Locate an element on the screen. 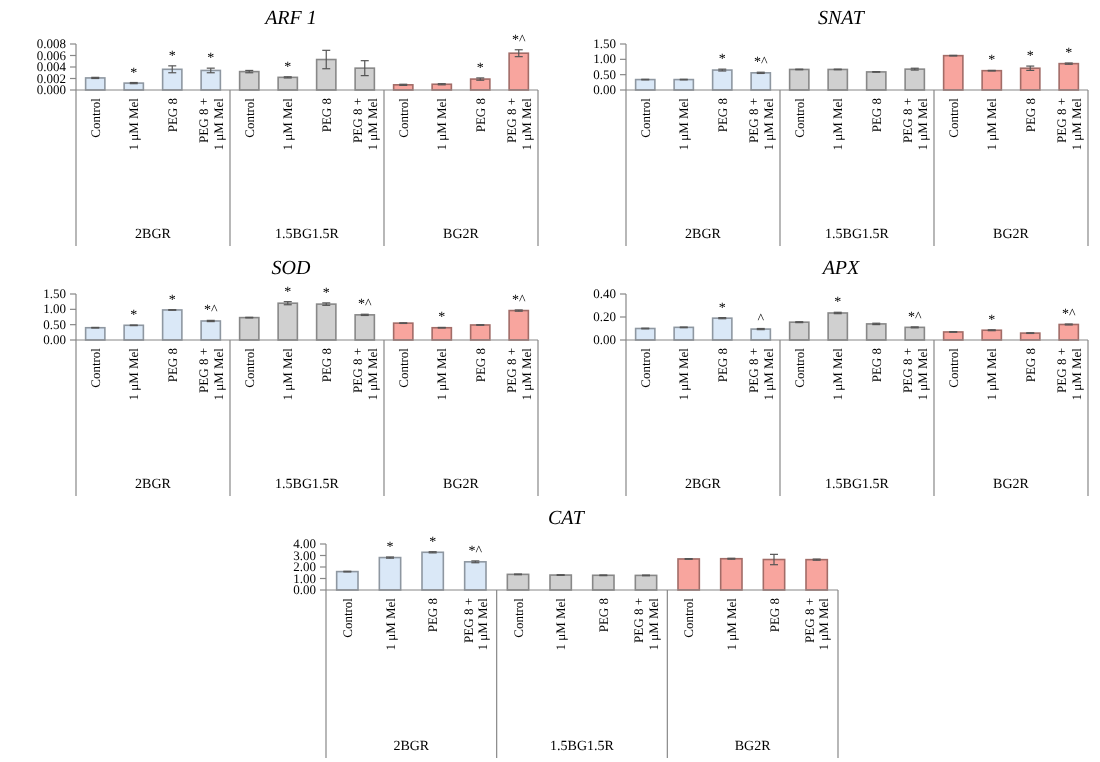 This screenshot has width=1100, height=762. chart-title: SOD is located at coordinates (291, 269).